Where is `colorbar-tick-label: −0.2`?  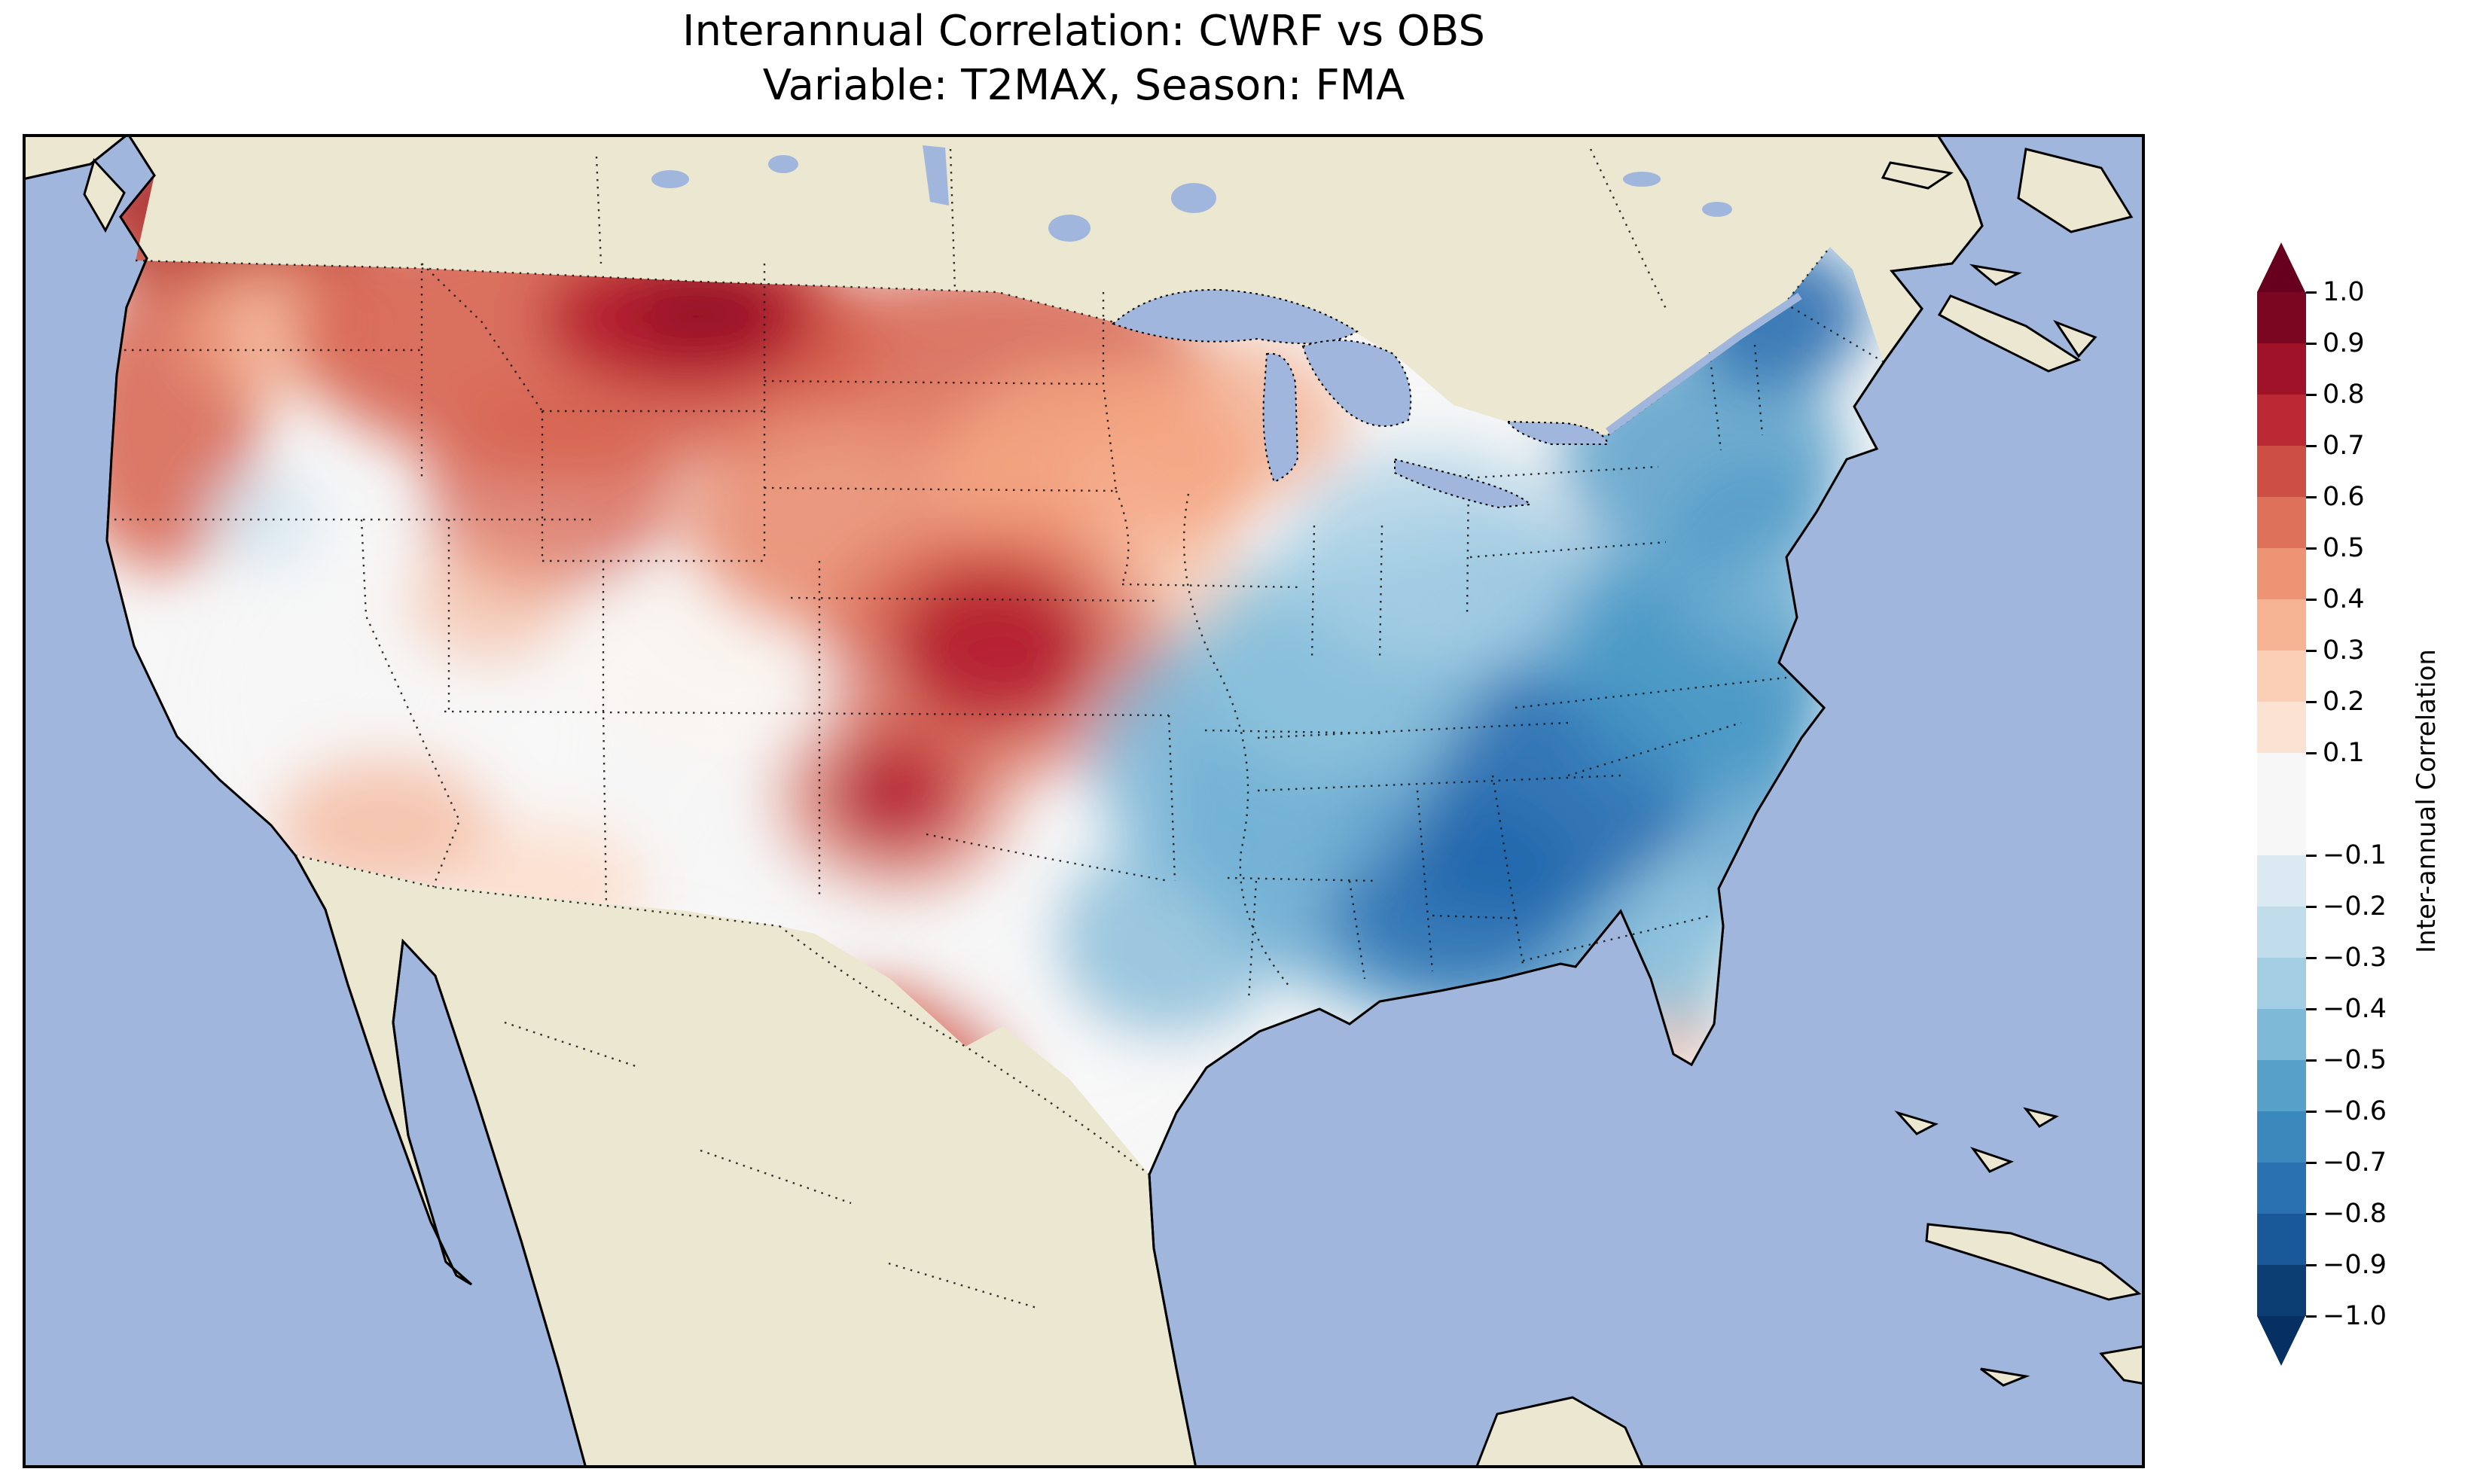 colorbar-tick-label: −0.2 is located at coordinates (2355, 906).